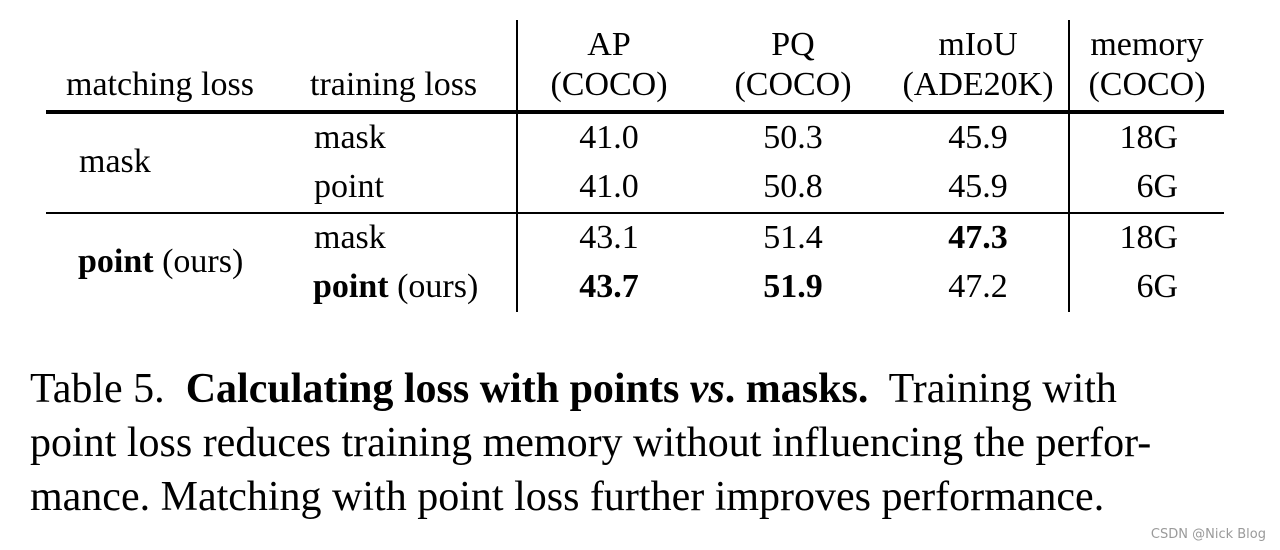 This screenshot has width=1280, height=550. I want to click on header-memory: memory, so click(1147, 44).